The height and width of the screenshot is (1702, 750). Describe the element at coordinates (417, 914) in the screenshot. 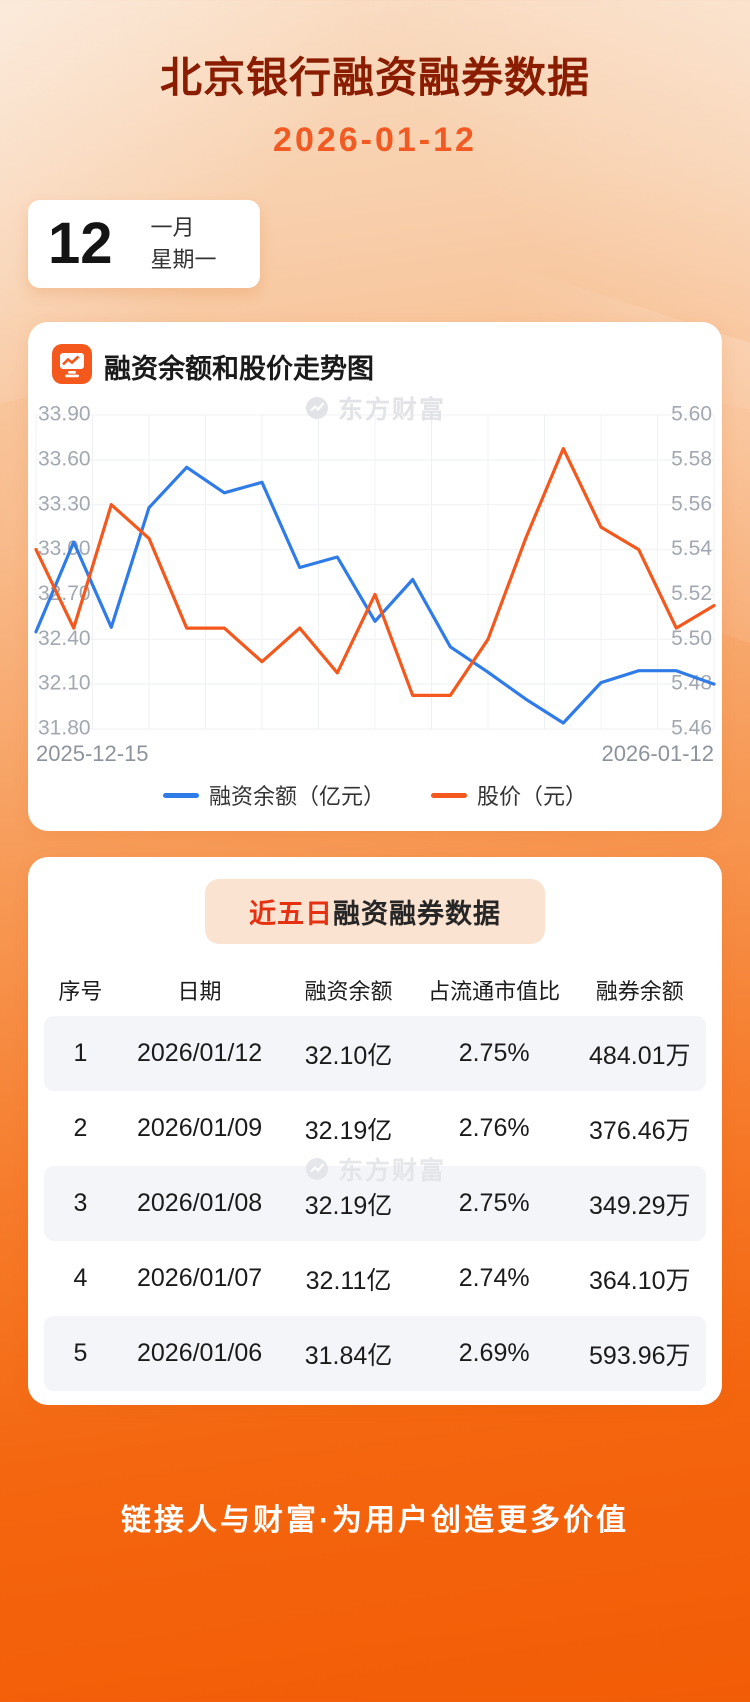

I see `table-title-rest: 融资融券数据` at that location.